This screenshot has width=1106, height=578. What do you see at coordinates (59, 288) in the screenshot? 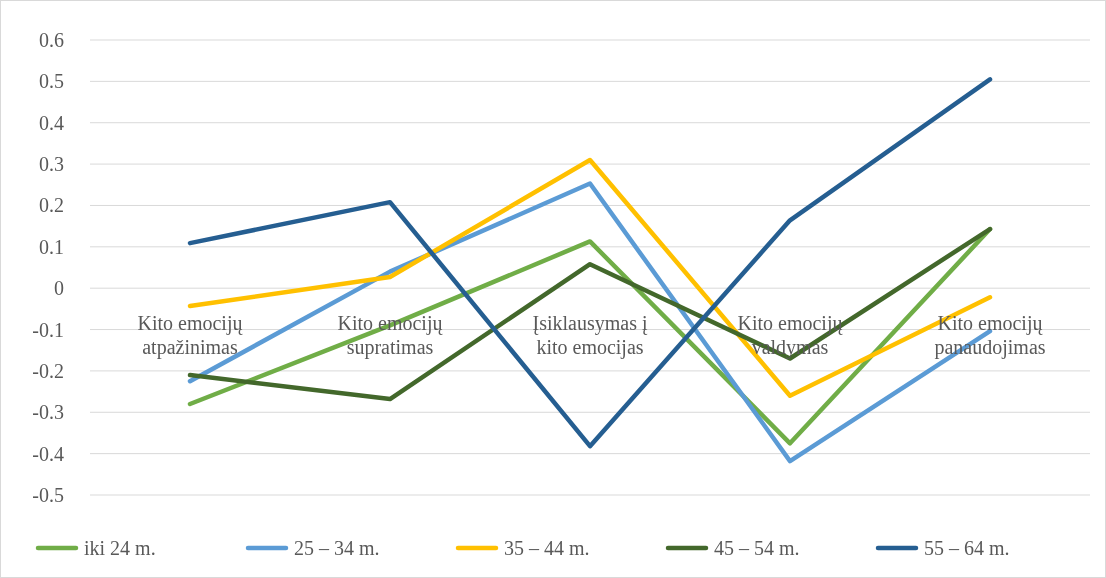
I see `y-tick-label: 0` at bounding box center [59, 288].